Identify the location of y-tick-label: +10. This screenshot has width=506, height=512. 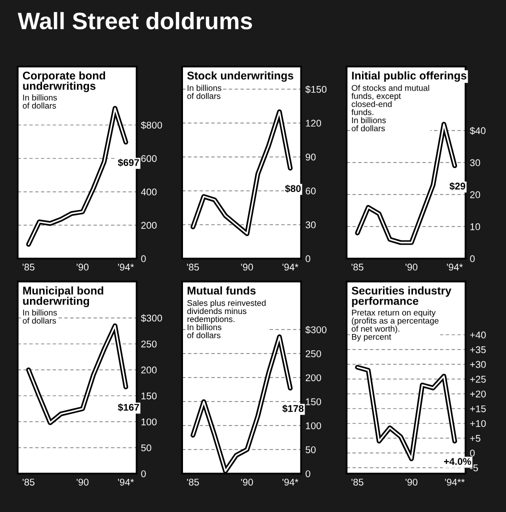
(478, 424).